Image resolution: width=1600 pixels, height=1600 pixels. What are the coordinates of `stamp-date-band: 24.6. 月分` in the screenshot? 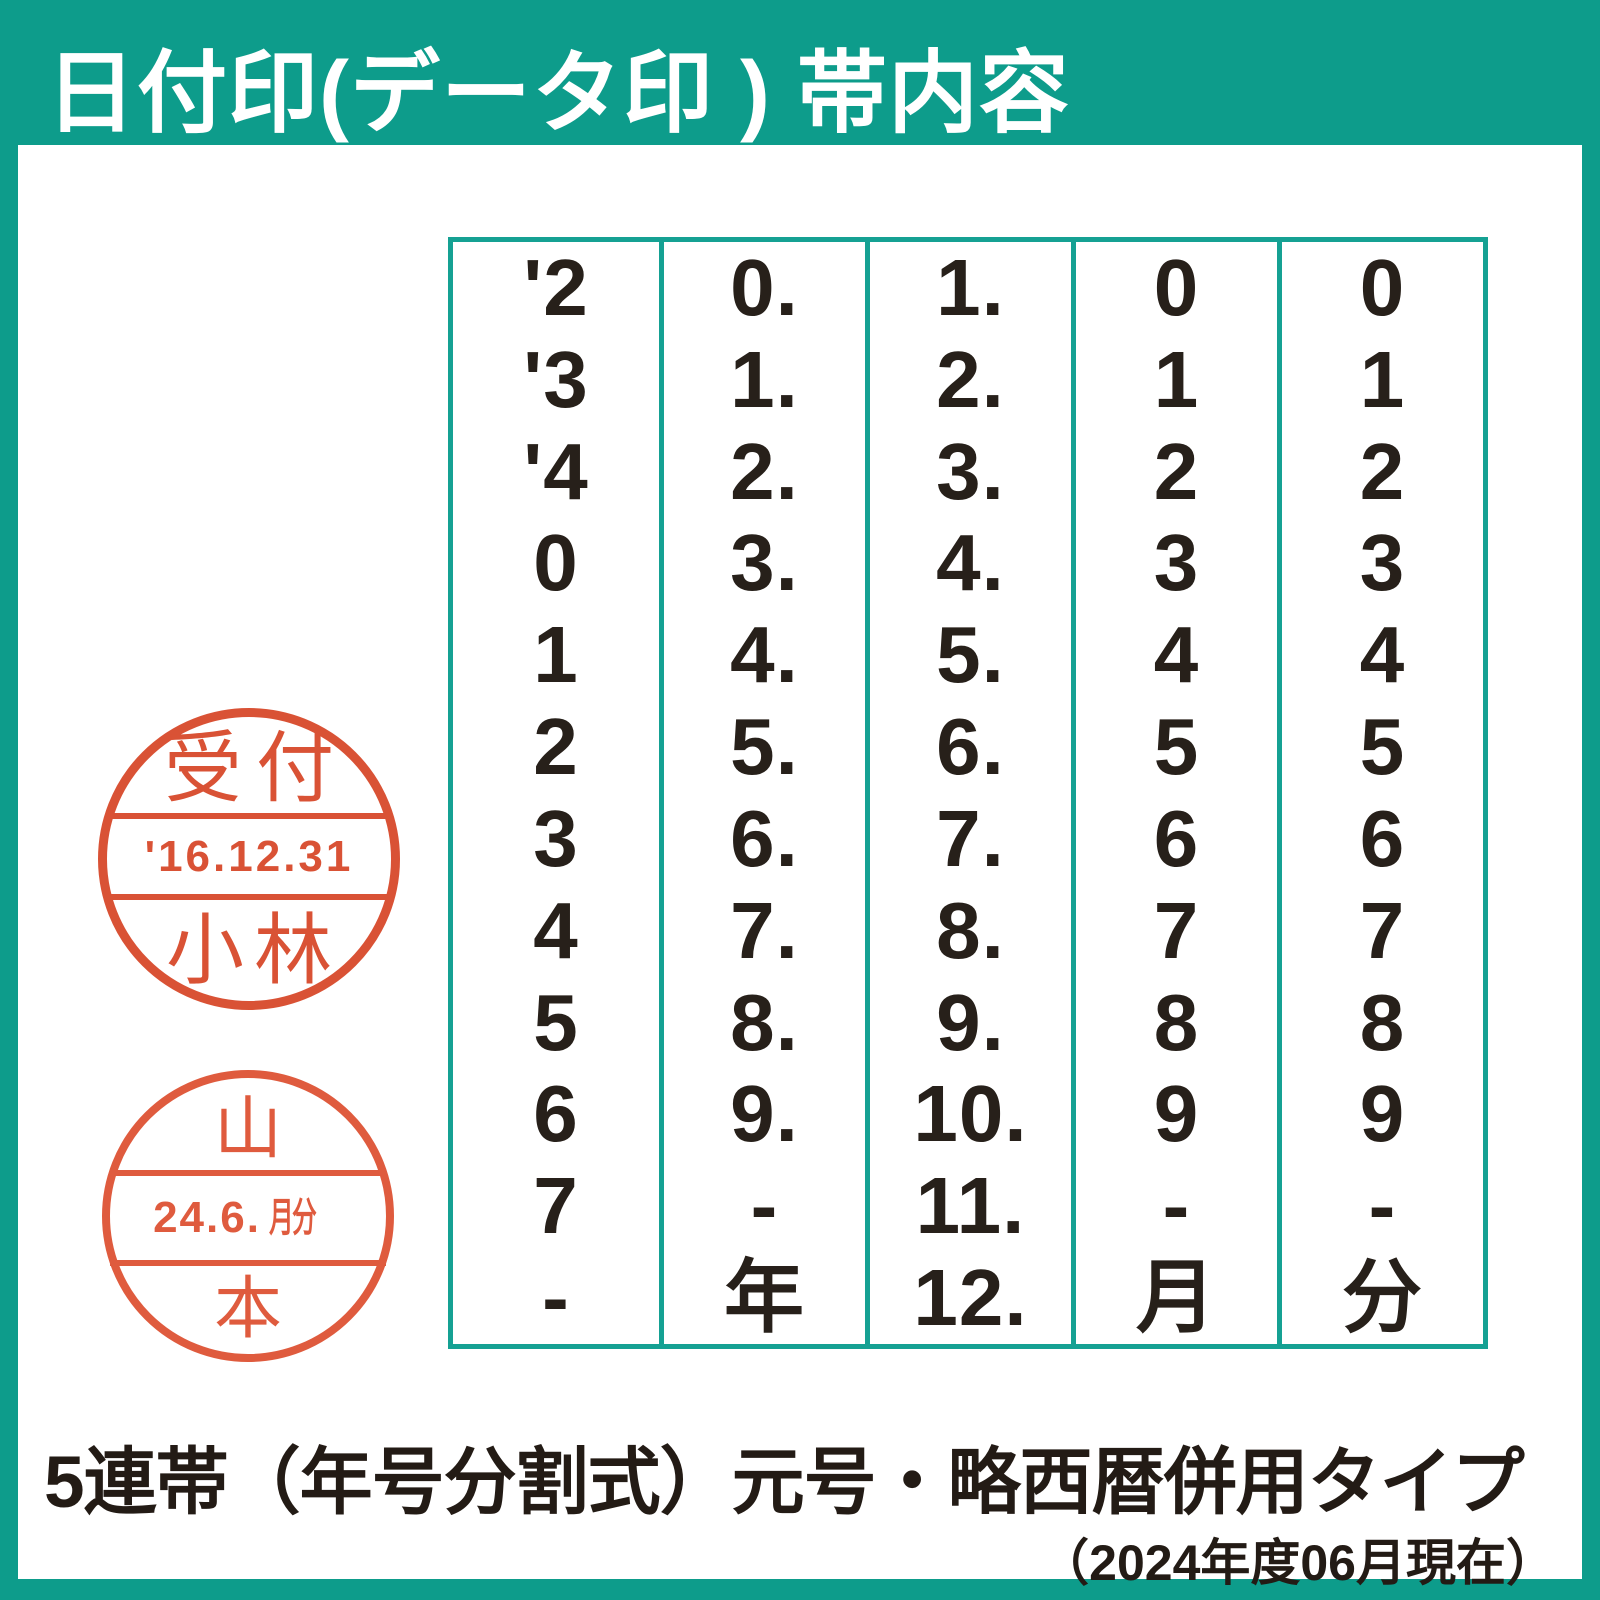 It's located at (248, 1218).